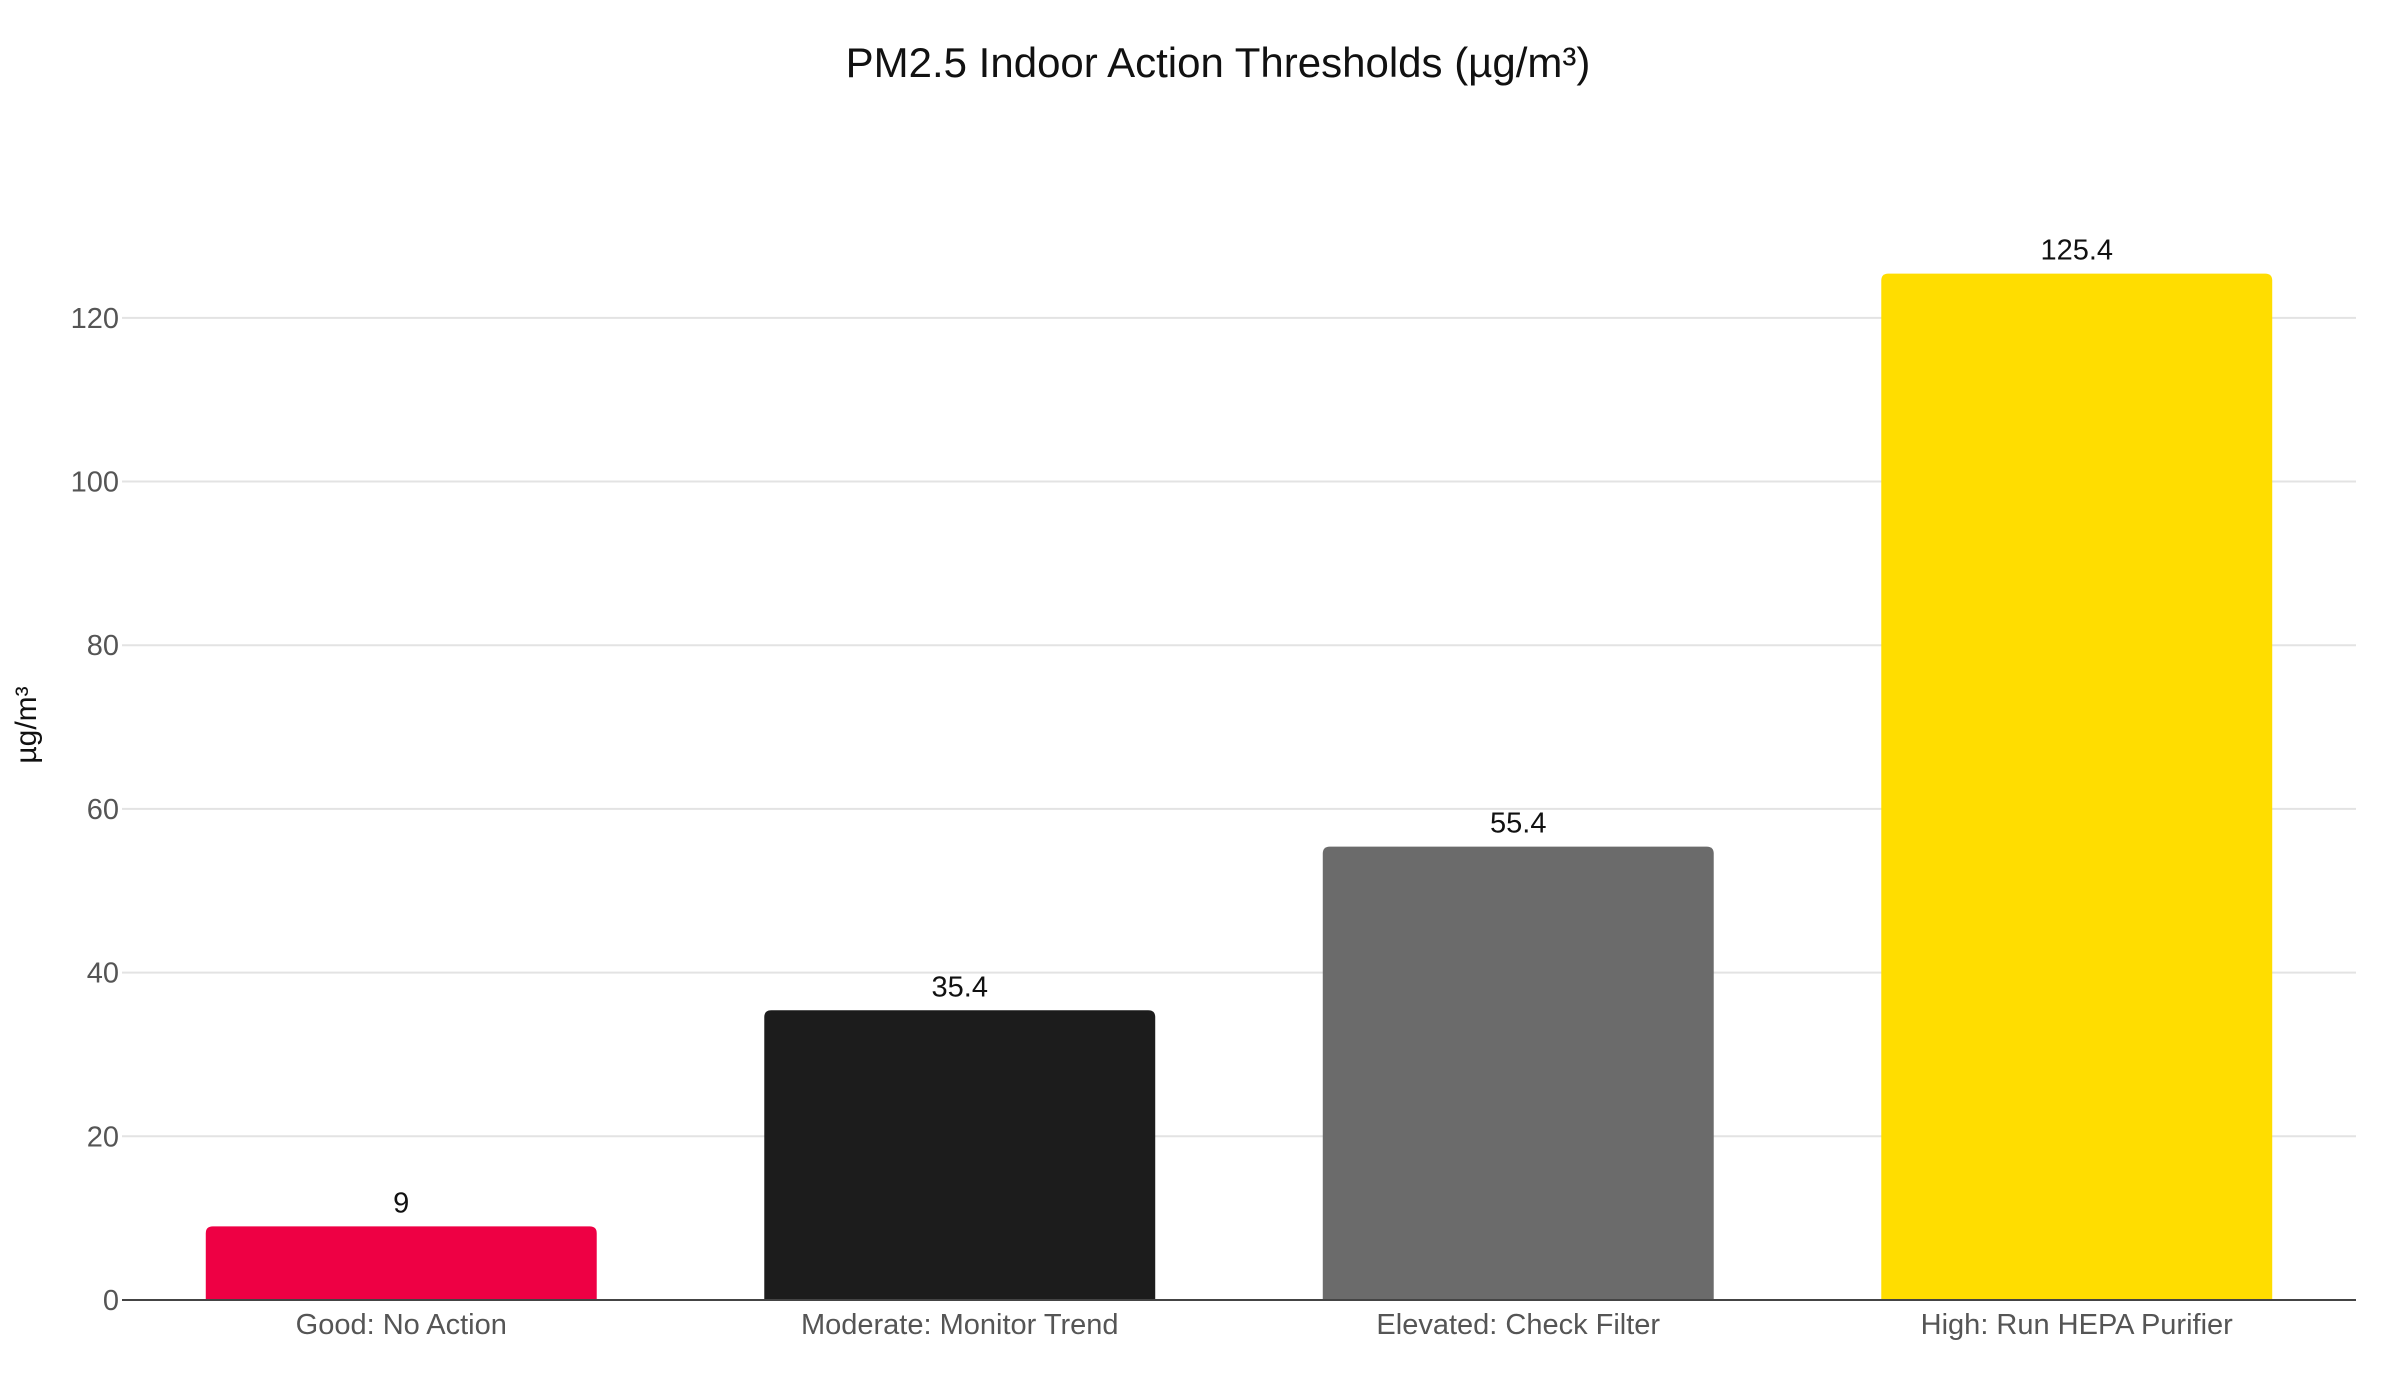 Image resolution: width=2400 pixels, height=1400 pixels. What do you see at coordinates (95, 483) in the screenshot?
I see `y-tick-label: 100` at bounding box center [95, 483].